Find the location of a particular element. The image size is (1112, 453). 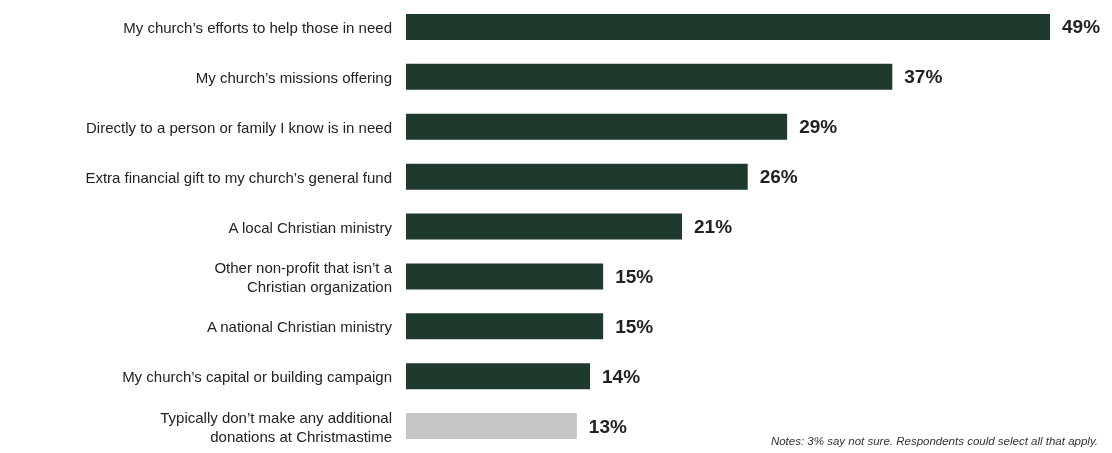

data-label: 21% is located at coordinates (713, 227).